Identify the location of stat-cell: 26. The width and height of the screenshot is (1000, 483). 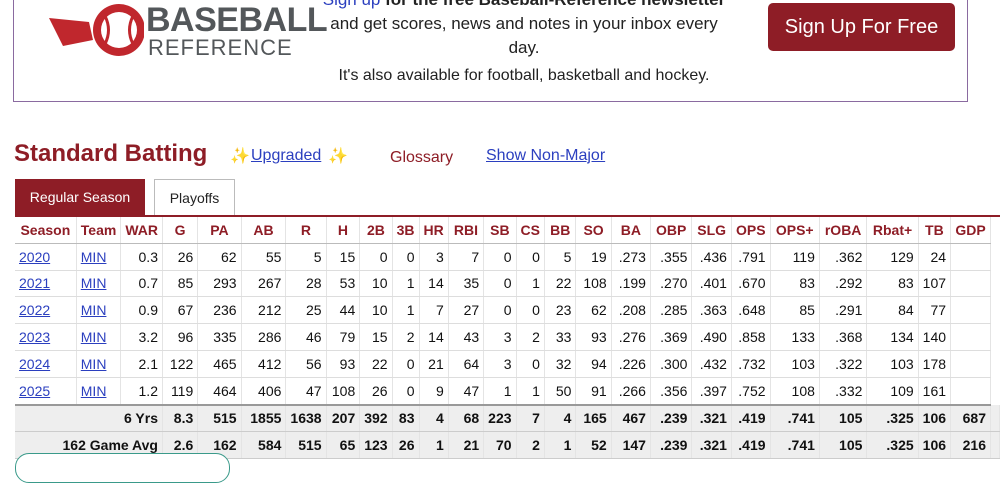
(406, 445).